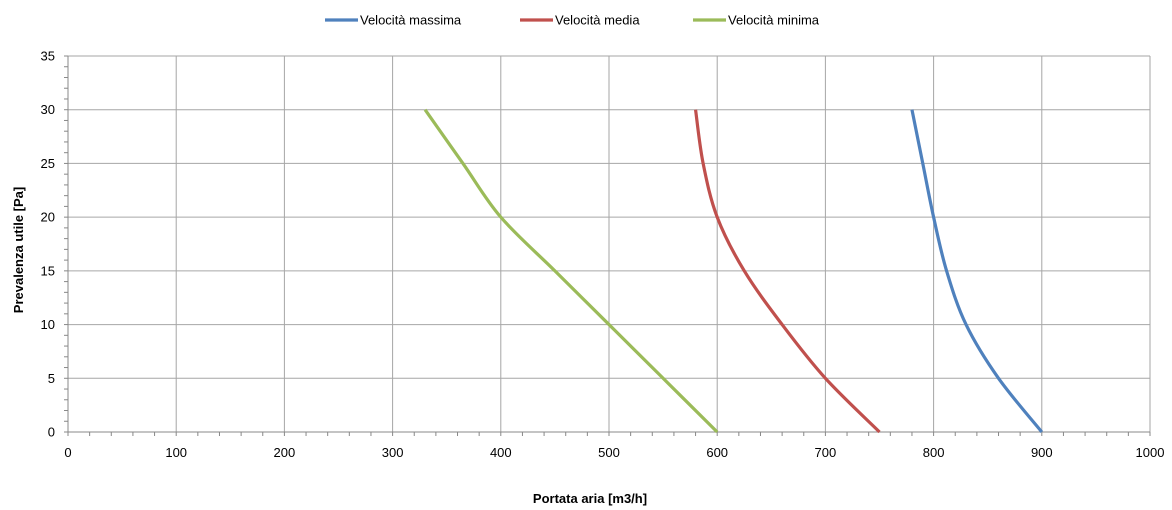  Describe the element at coordinates (590, 498) in the screenshot. I see `x-axis-title: Portata aria [m3/h]` at that location.